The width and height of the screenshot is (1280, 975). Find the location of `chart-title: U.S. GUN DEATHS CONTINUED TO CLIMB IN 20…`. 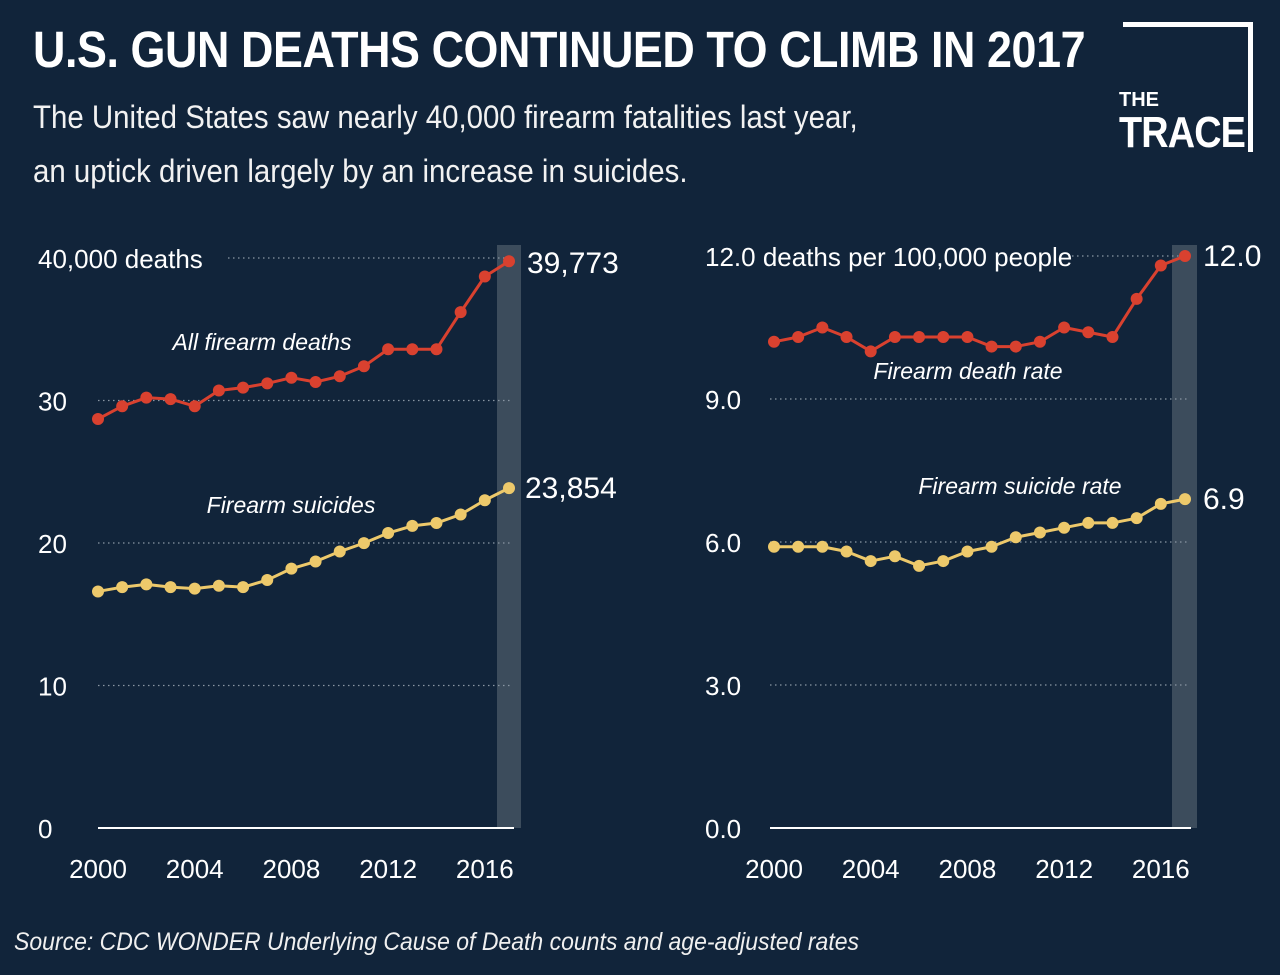

chart-title: U.S. GUN DEATHS CONTINUED TO CLIMB IN 20… is located at coordinates (559, 49).